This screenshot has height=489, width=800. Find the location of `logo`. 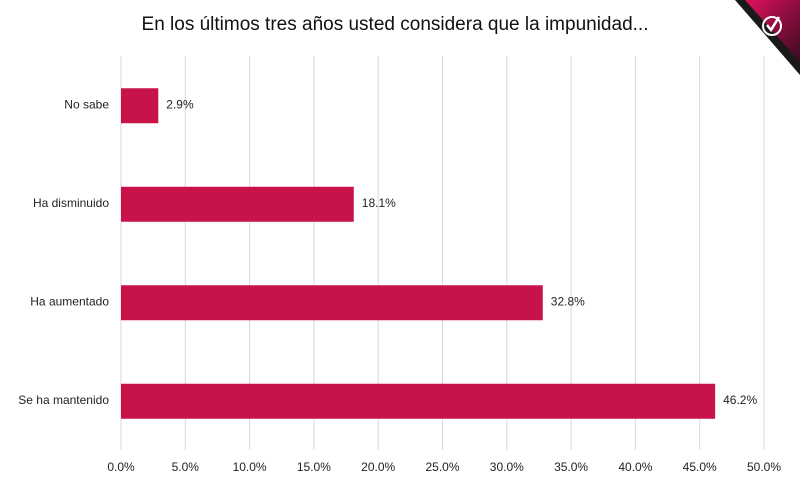

logo is located at coordinates (767, 37).